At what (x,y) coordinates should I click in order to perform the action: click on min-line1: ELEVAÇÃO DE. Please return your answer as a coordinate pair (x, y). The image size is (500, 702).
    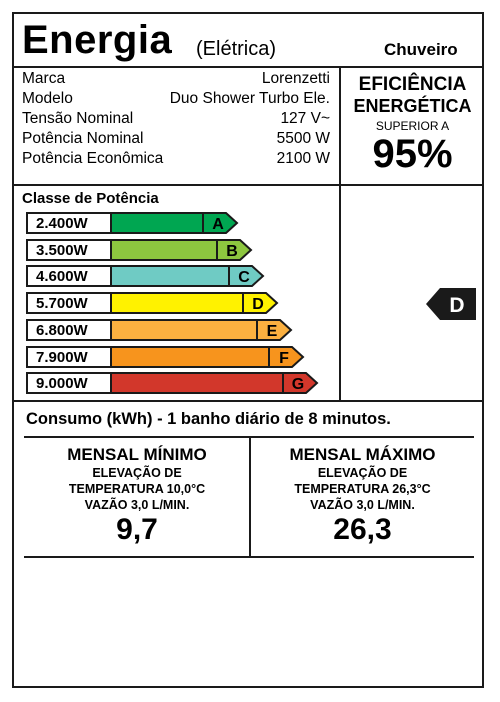
    Looking at the image, I should click on (137, 473).